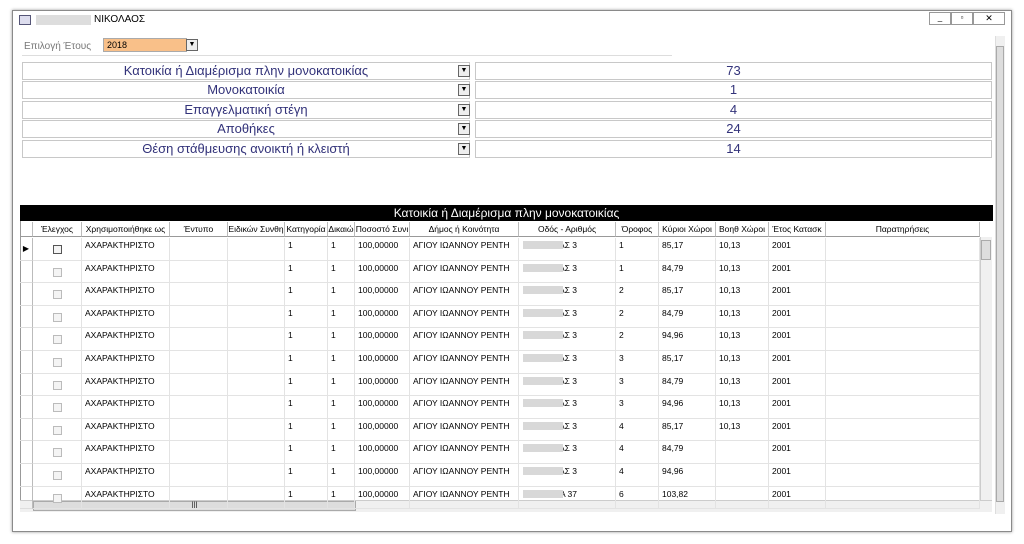 The width and height of the screenshot is (1024, 544). I want to click on grid-vertical-scrollbar, so click(986, 368).